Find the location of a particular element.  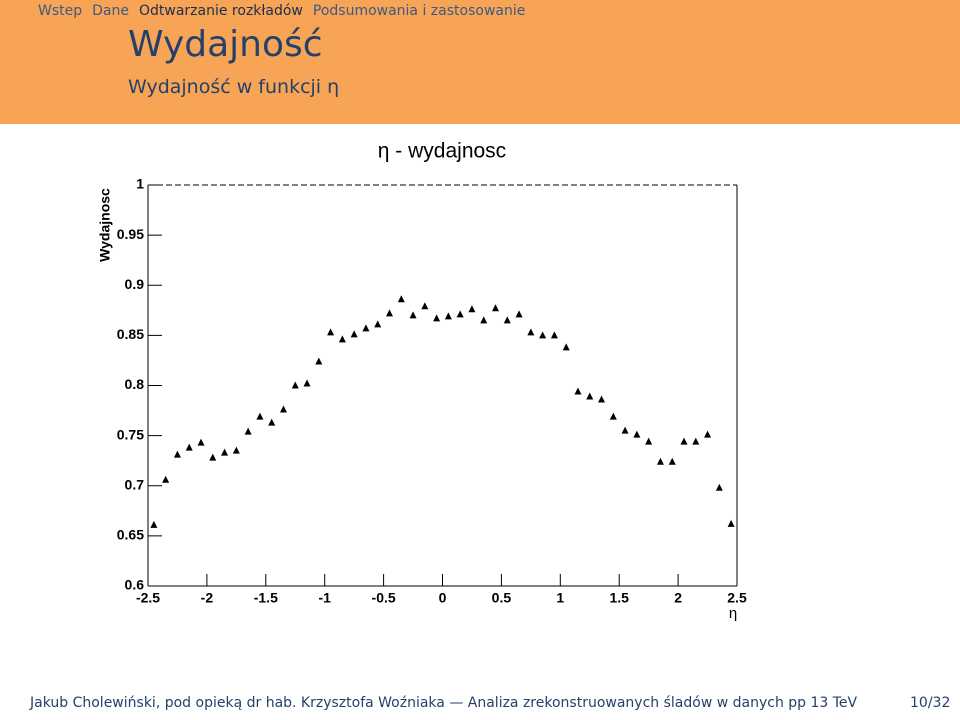

x-tick-label: 1 is located at coordinates (560, 598).